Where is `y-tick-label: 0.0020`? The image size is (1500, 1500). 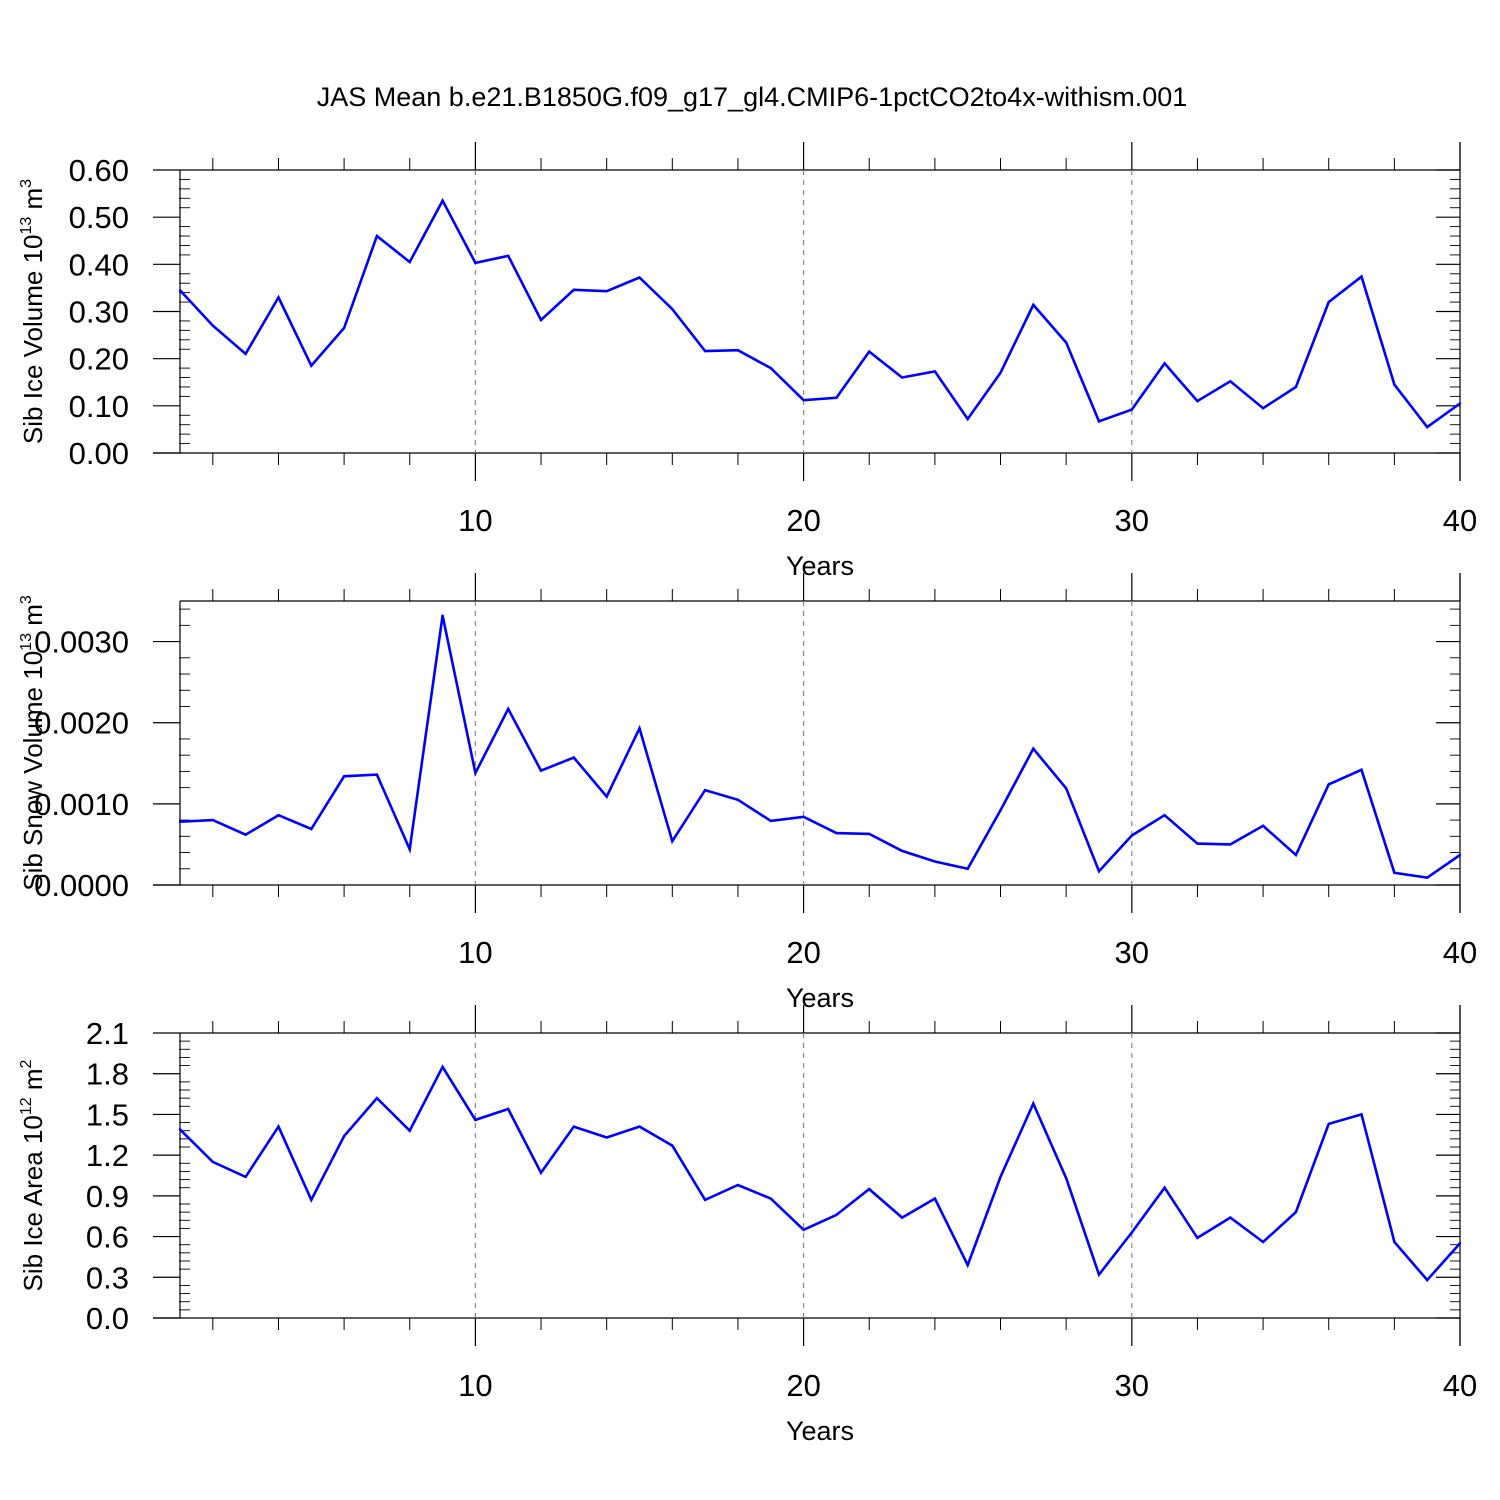
y-tick-label: 0.0020 is located at coordinates (81, 723).